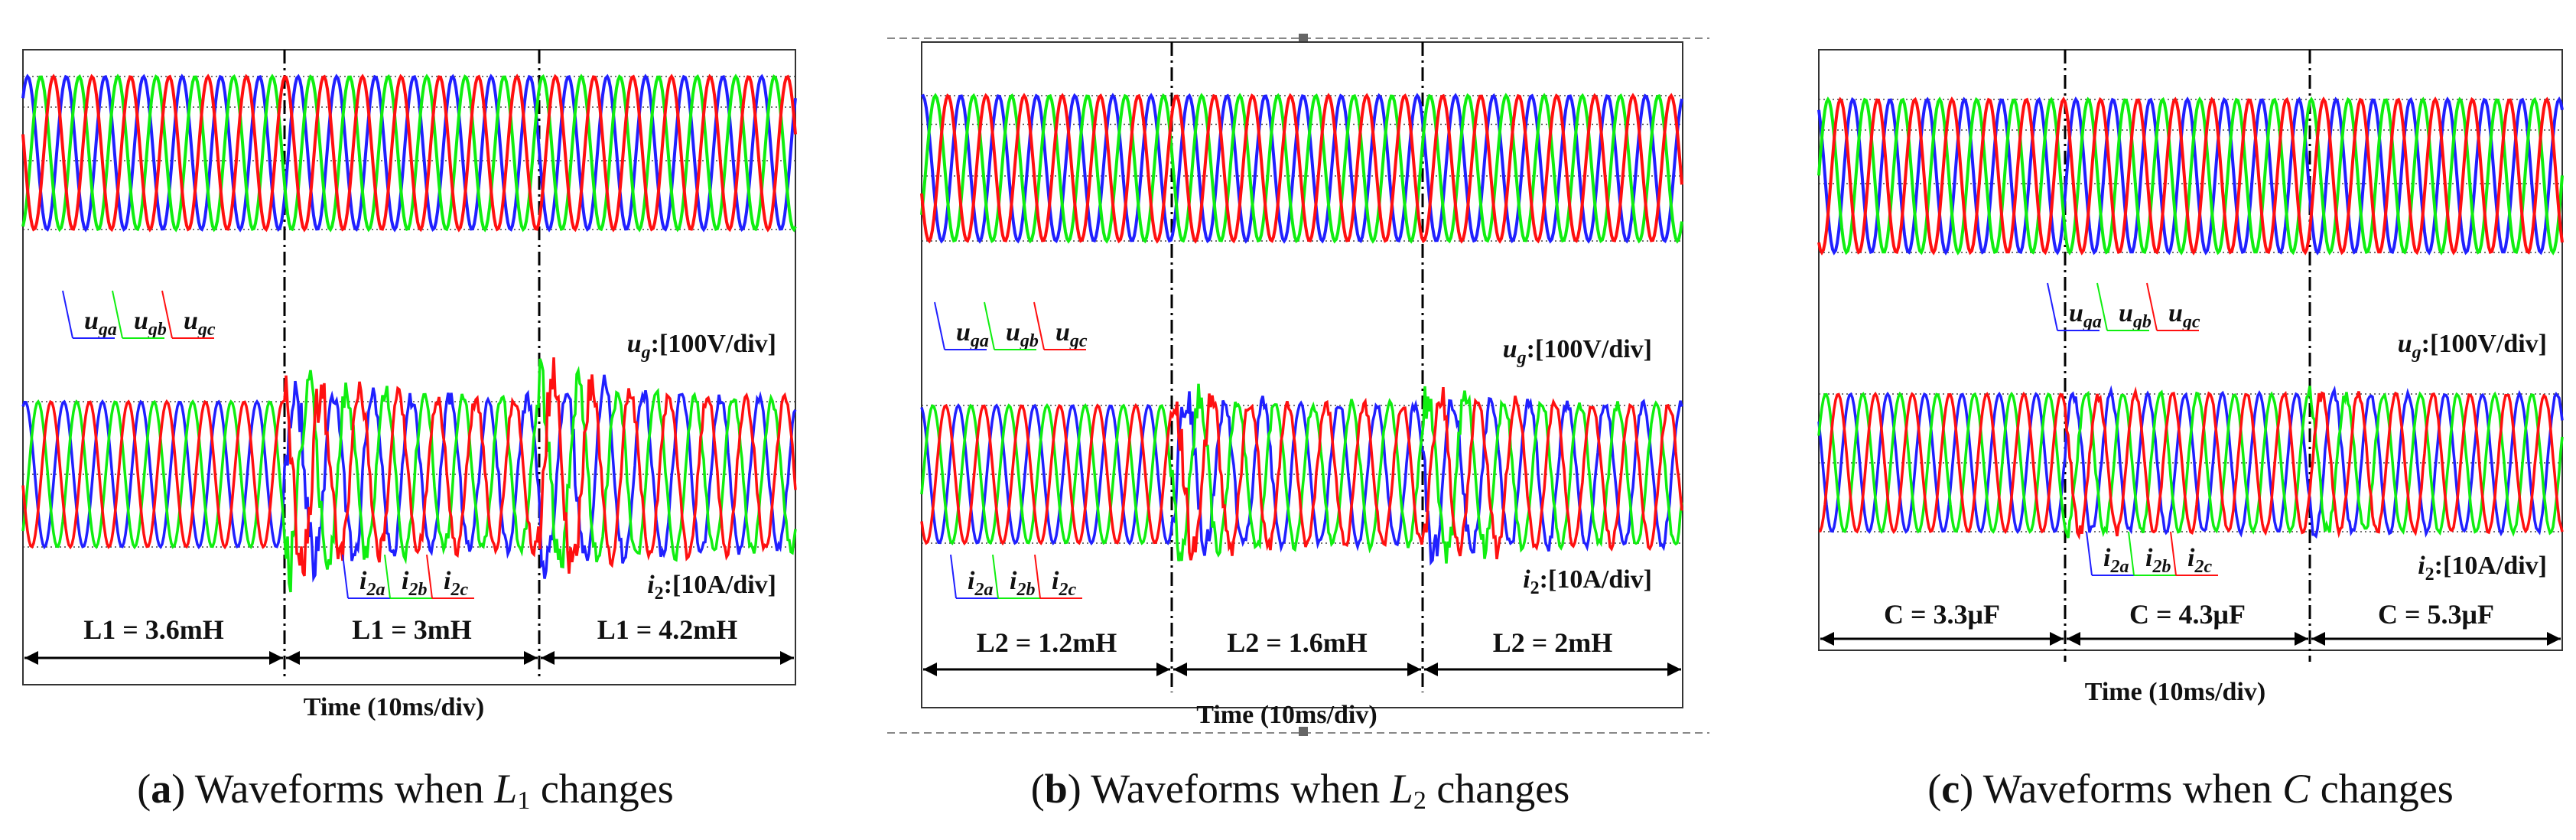  I want to click on handle-top, so click(1303, 38).